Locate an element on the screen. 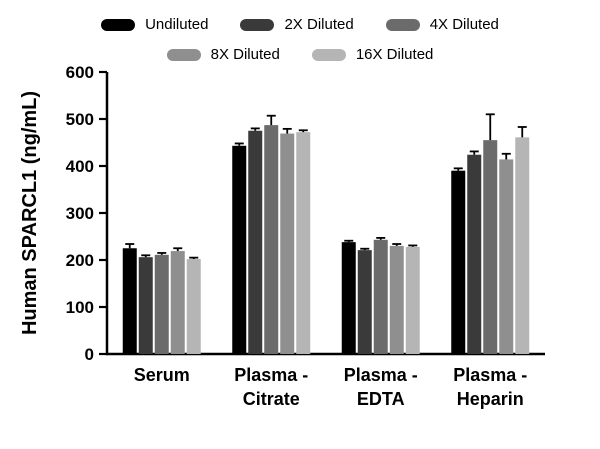  y-tick-label: 500 is located at coordinates (80, 119).